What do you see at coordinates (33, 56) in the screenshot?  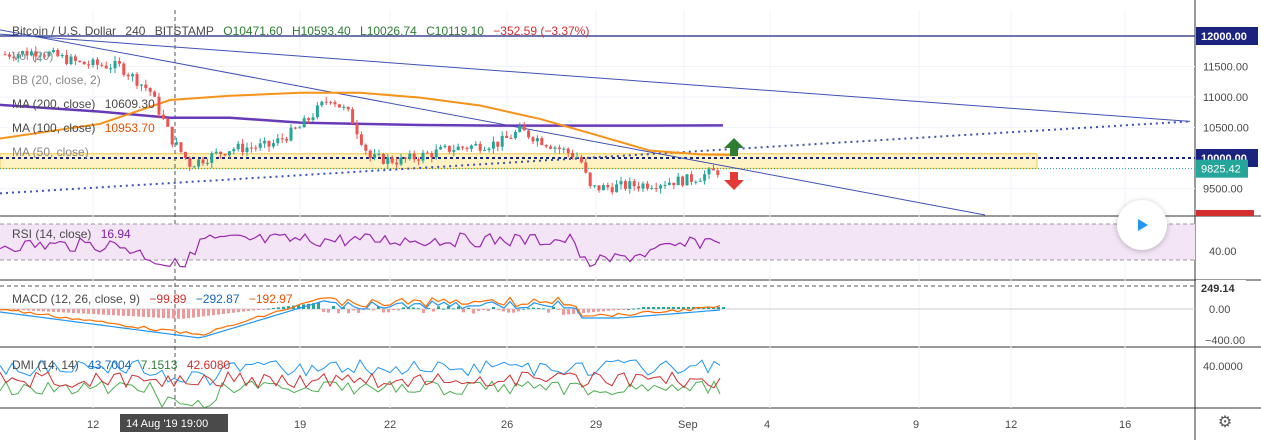 I see `vol-legend: Vol (20)` at bounding box center [33, 56].